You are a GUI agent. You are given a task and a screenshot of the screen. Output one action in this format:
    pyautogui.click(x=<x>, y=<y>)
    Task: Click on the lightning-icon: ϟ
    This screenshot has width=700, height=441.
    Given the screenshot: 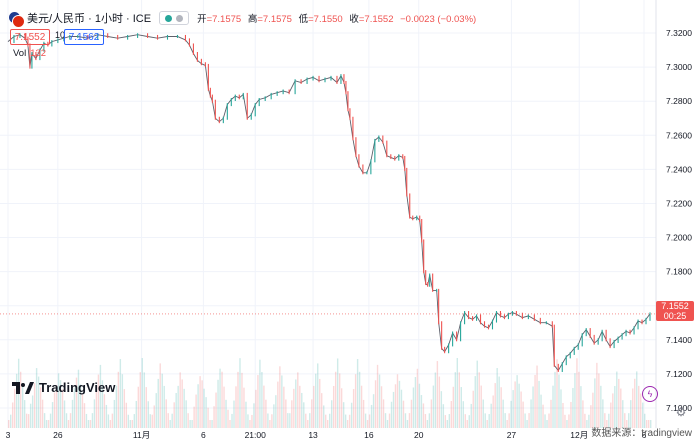 What is the action you would take?
    pyautogui.click(x=650, y=394)
    